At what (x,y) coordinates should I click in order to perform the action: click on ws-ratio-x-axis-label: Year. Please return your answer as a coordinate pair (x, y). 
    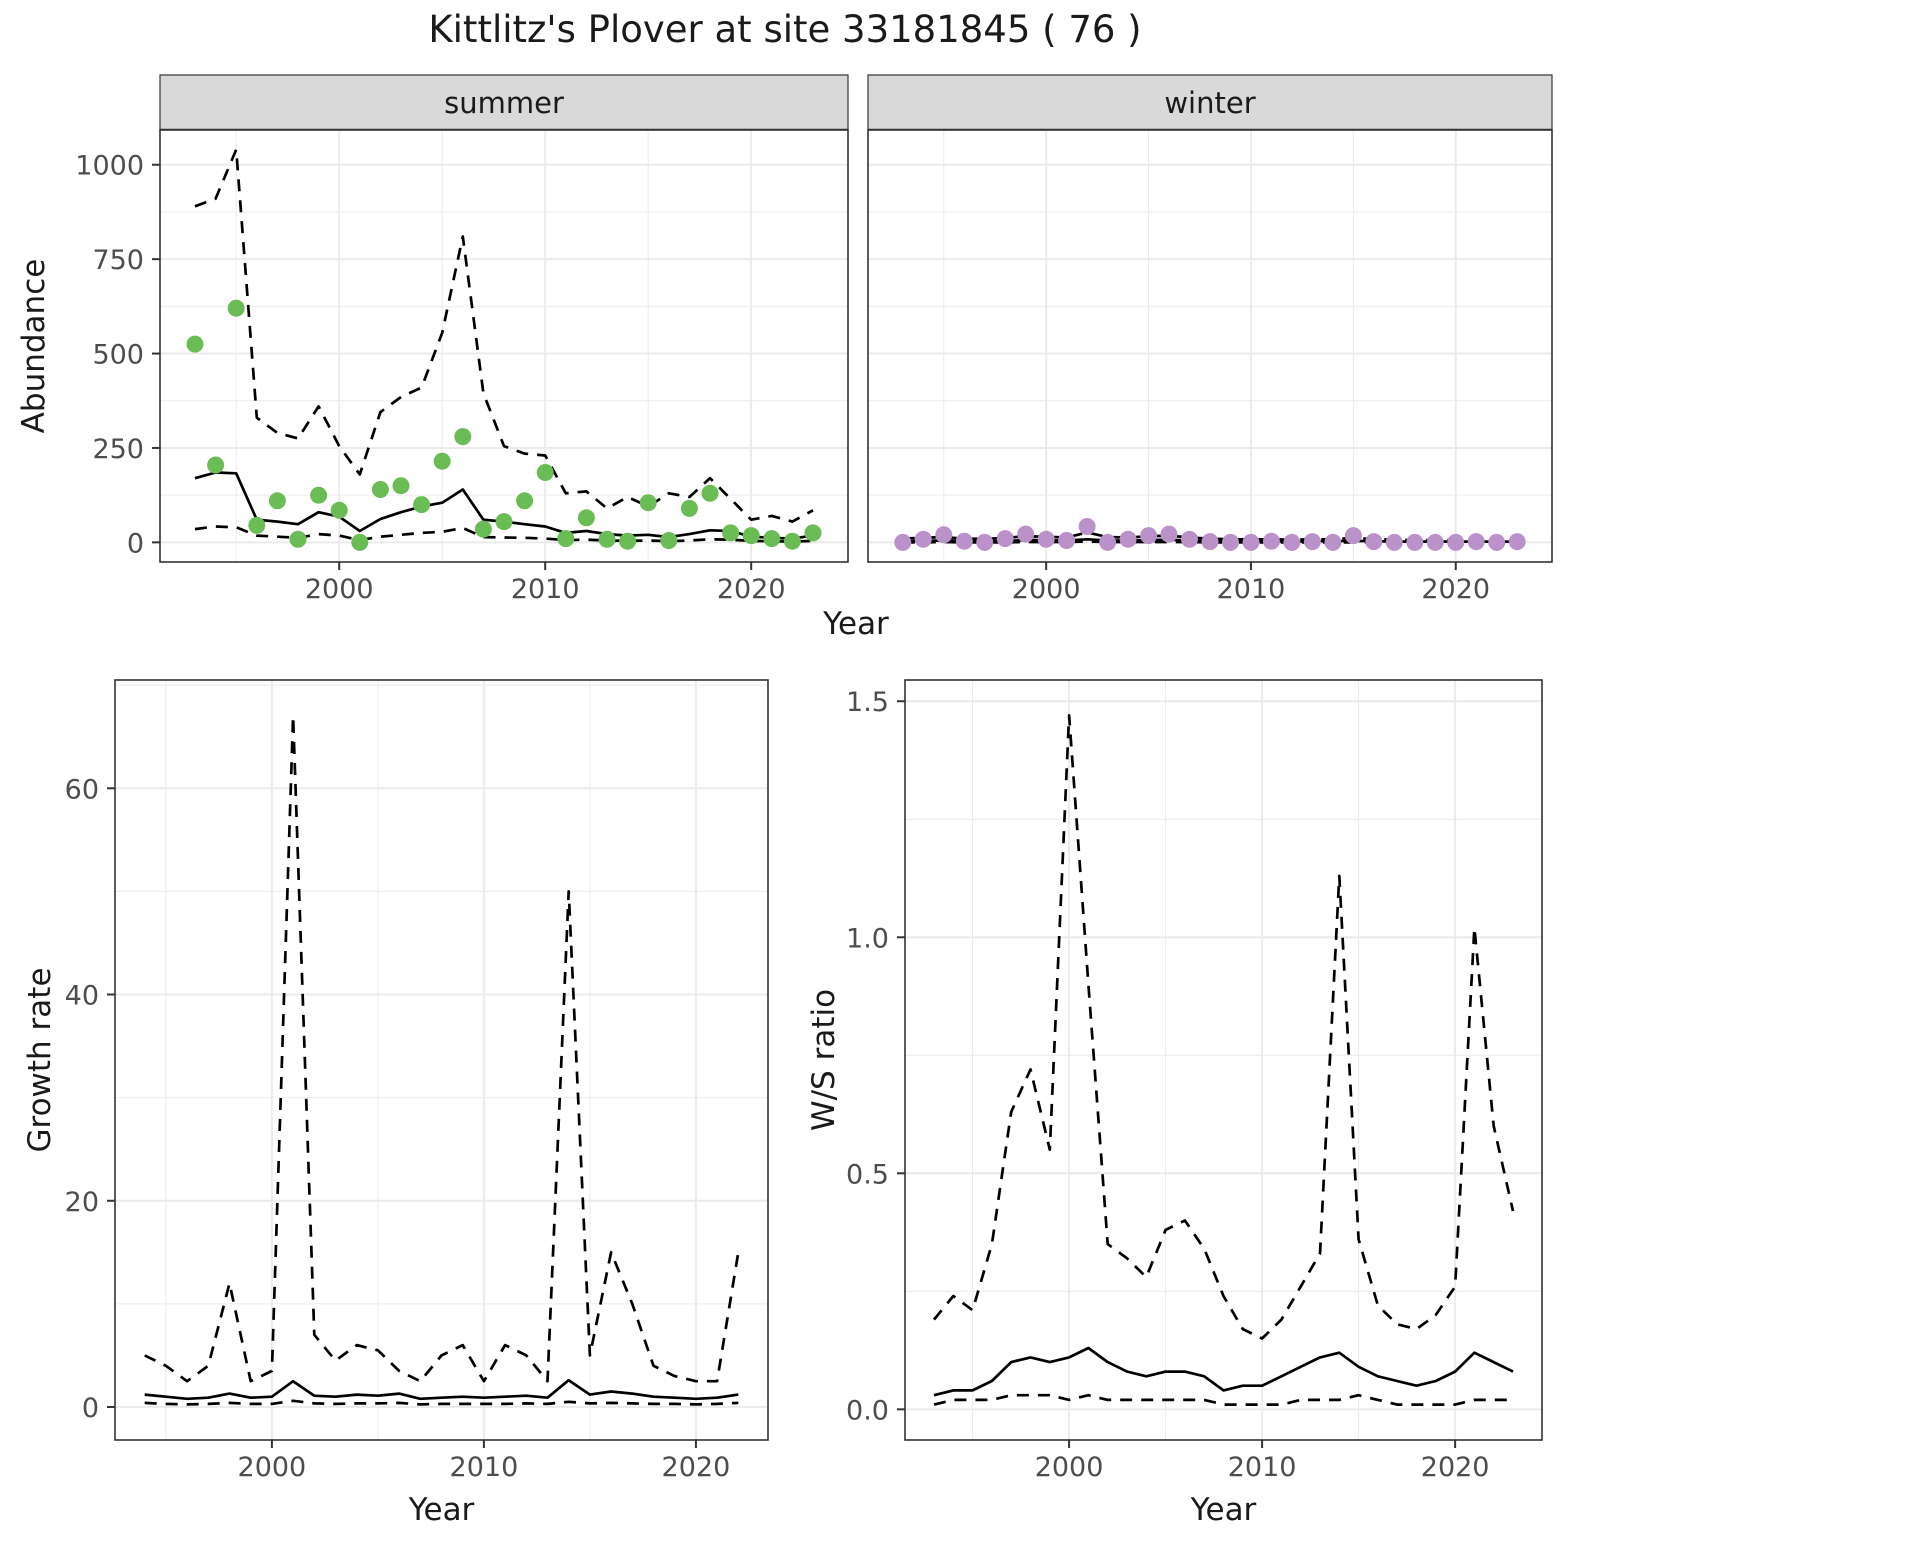
    Looking at the image, I should click on (1223, 1510).